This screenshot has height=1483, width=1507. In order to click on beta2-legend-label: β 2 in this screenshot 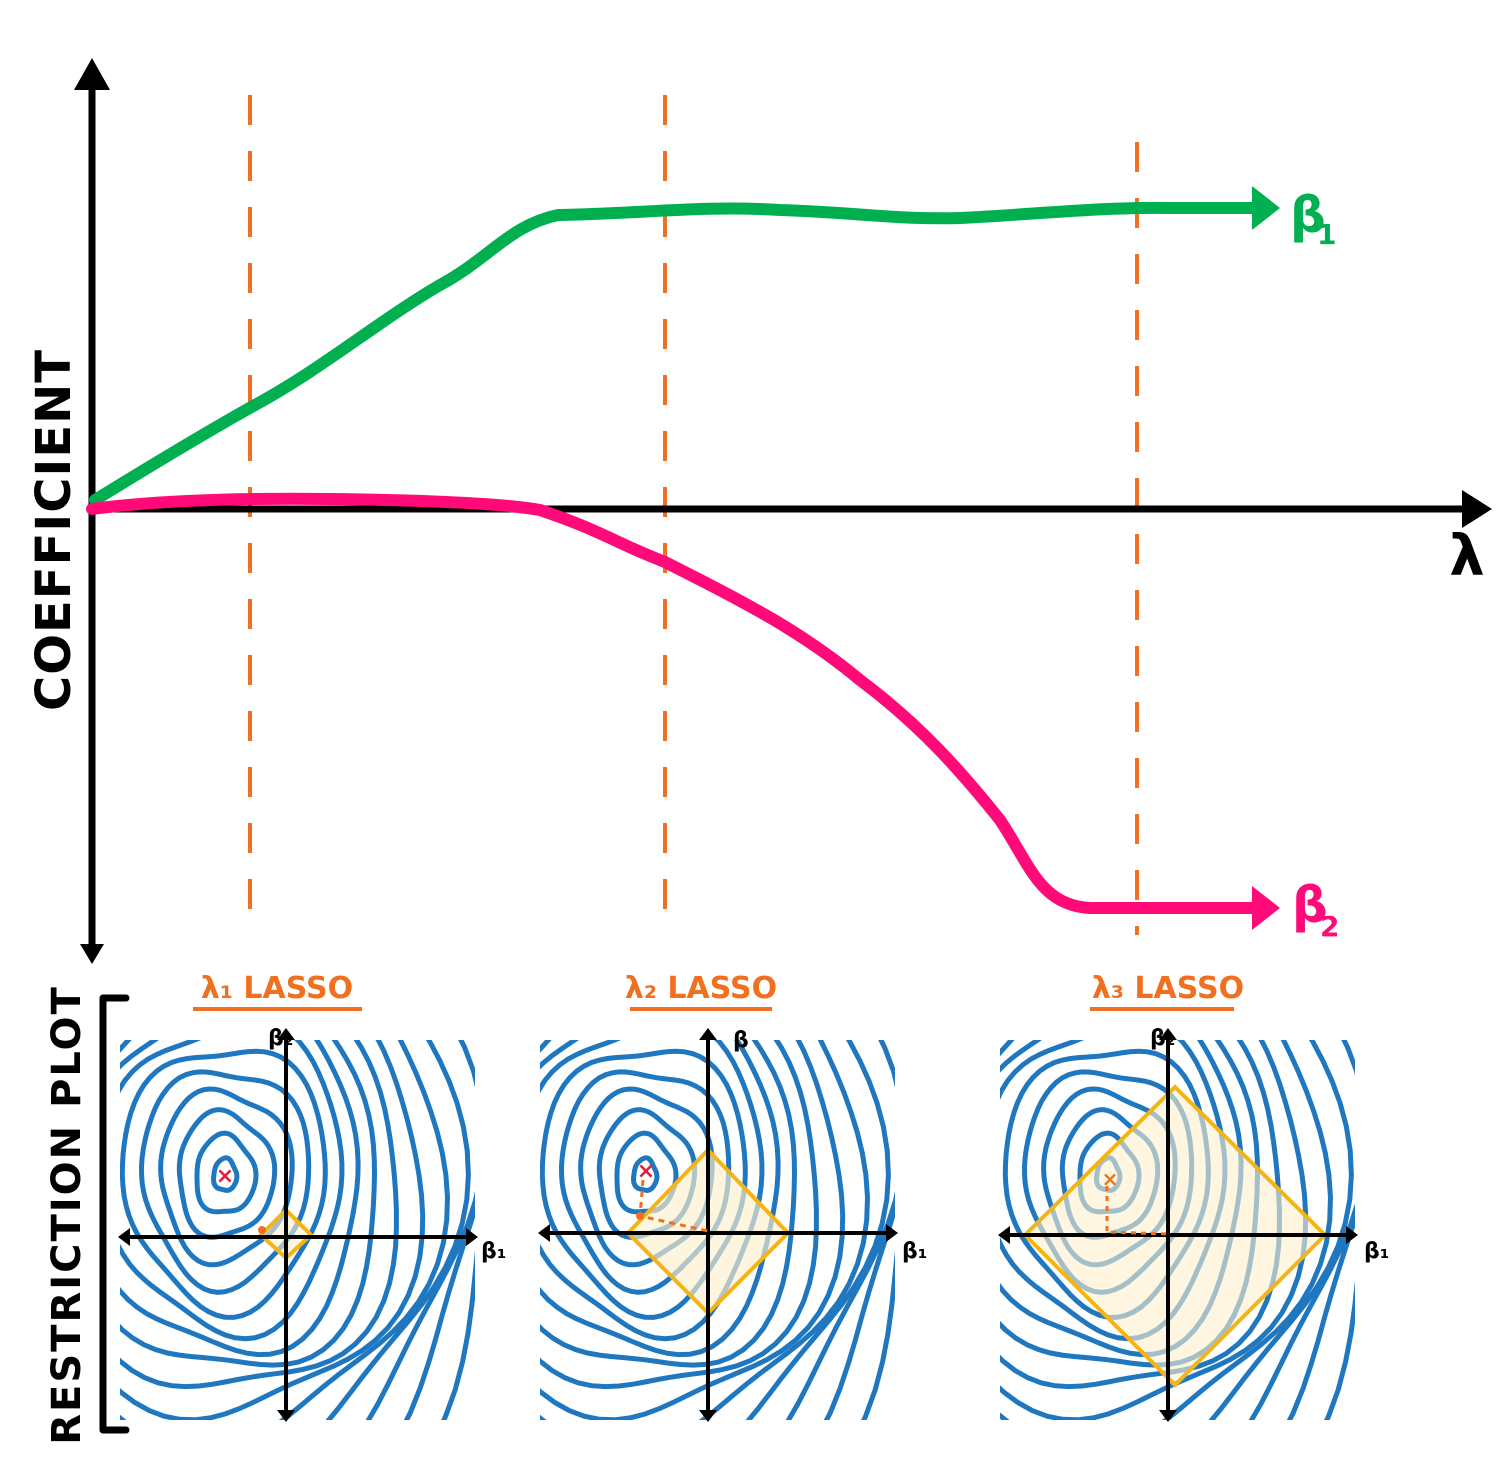, I will do `click(1315, 909)`.